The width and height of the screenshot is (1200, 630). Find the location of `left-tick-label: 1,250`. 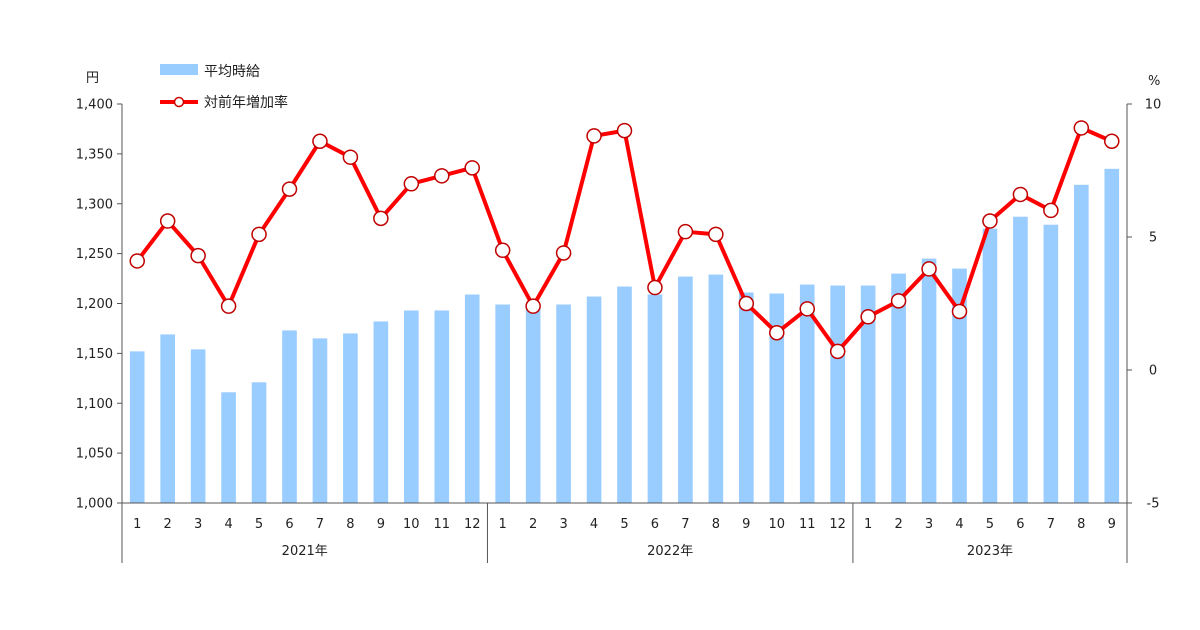

left-tick-label: 1,250 is located at coordinates (94, 254).